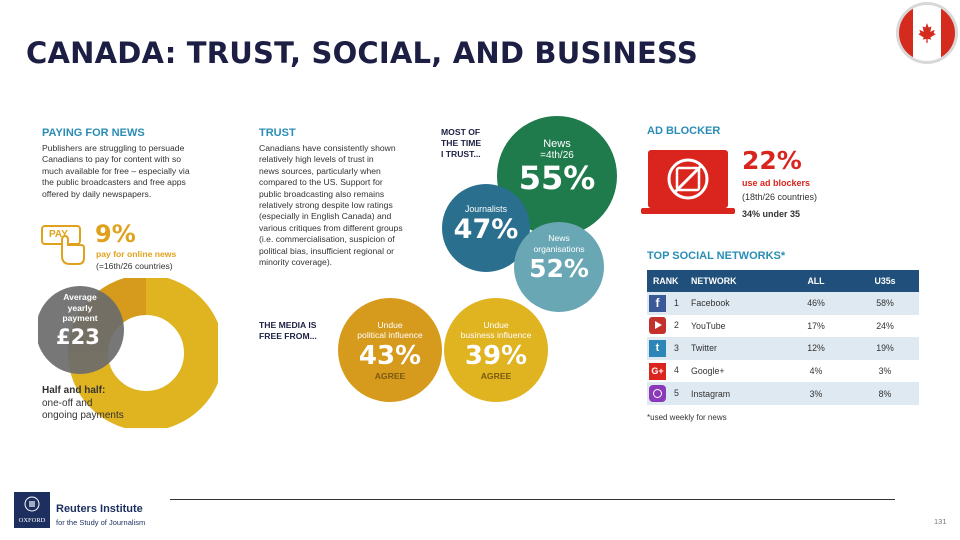  I want to click on social-footnote: *used weekly for news, so click(687, 417).